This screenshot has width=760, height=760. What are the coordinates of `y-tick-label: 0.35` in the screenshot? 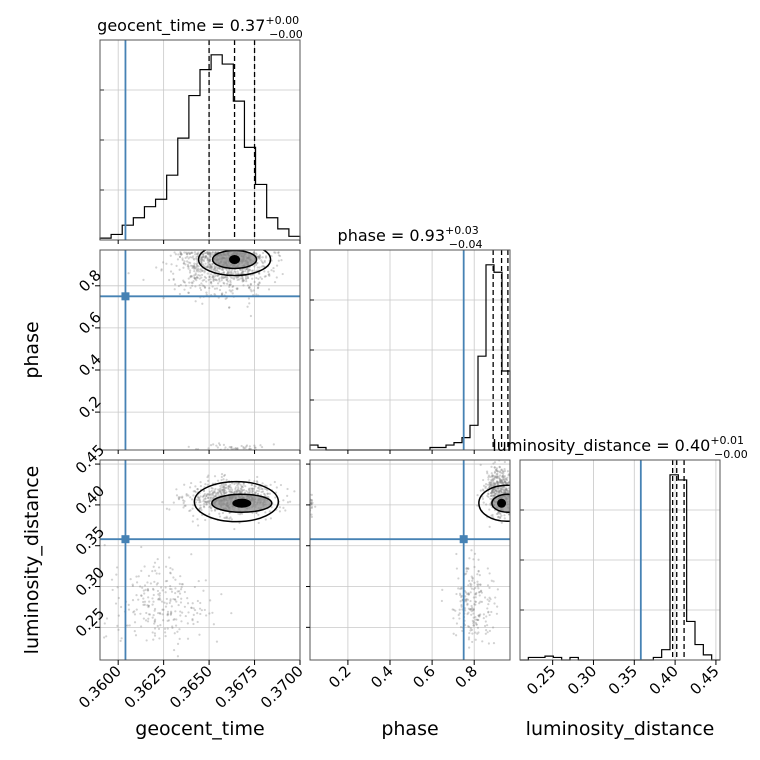 It's located at (90, 541).